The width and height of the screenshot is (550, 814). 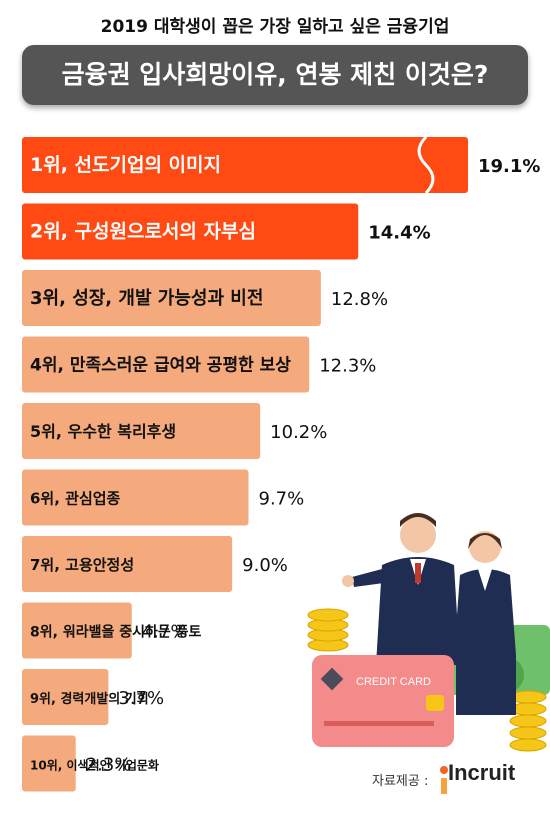 What do you see at coordinates (75, 499) in the screenshot?
I see `bar-label-6: 6위, 관심업종` at bounding box center [75, 499].